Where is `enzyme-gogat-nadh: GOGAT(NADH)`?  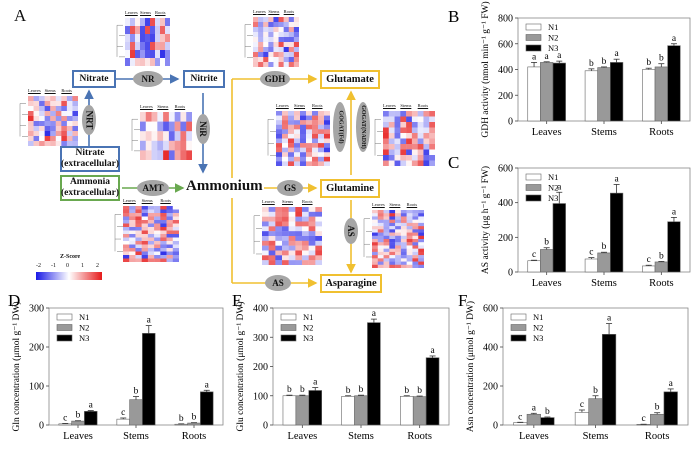 enzyme-gogat-nadh: GOGAT(NADH) is located at coordinates (363, 127).